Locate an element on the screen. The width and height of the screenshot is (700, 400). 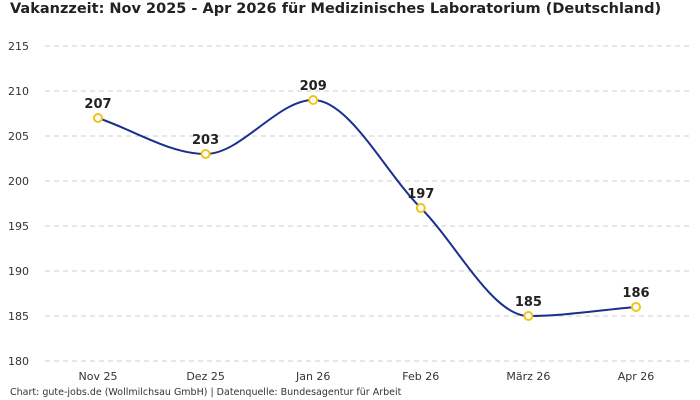
data-label: 185 is located at coordinates (528, 302).